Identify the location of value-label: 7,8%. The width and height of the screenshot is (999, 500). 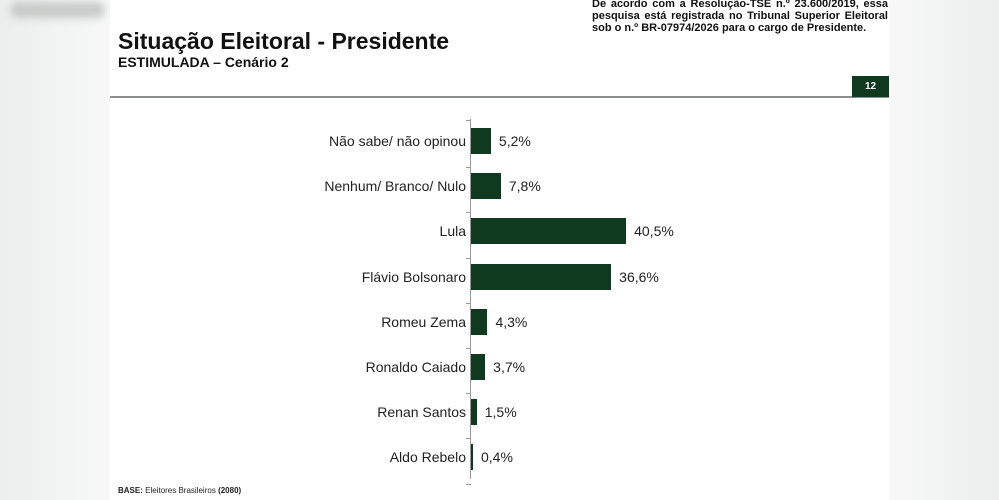
(524, 186).